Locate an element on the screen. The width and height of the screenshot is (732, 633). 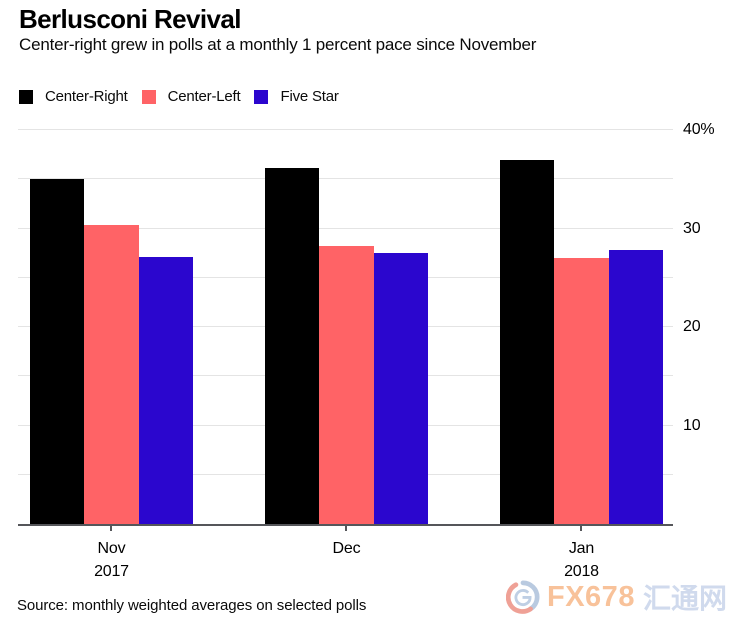
watermark-site: 汇通网 is located at coordinates (684, 598).